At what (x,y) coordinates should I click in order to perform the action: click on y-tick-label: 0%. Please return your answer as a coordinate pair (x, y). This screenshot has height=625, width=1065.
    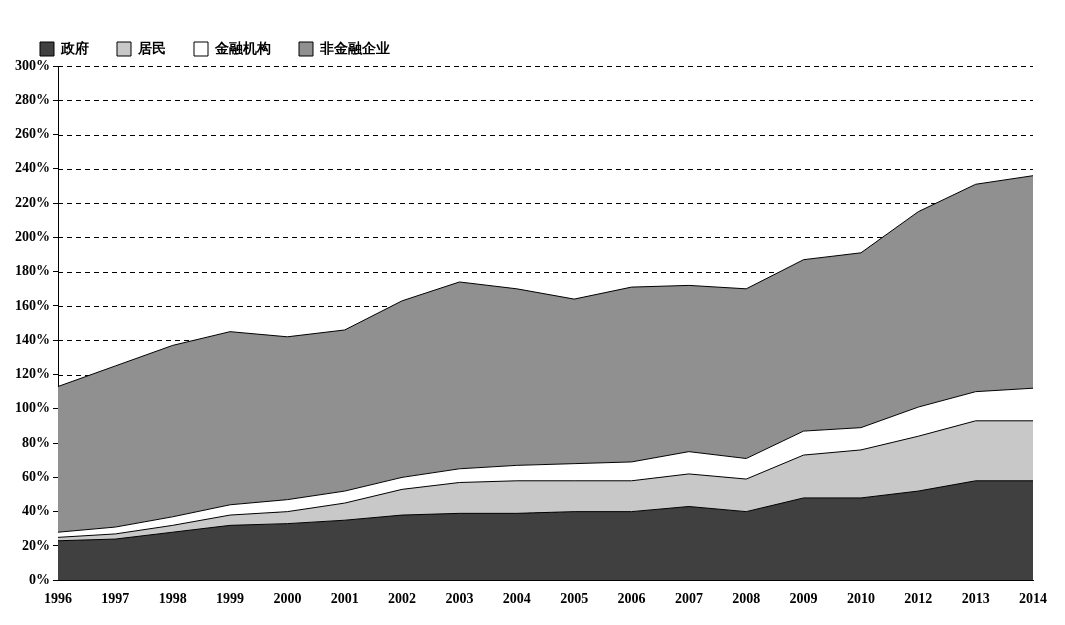
    Looking at the image, I should click on (39, 579).